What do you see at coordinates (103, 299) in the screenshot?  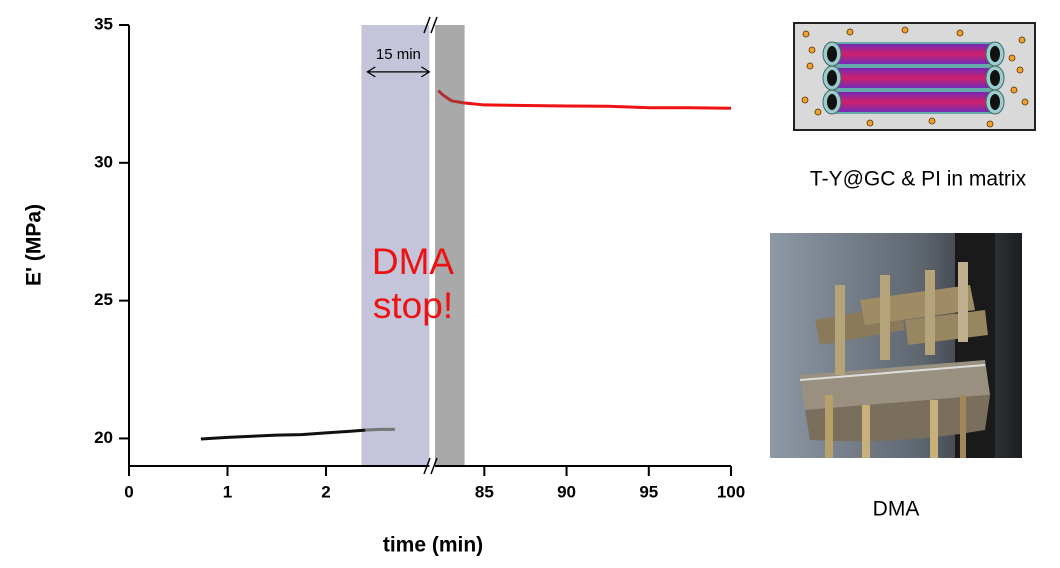 I see `y-tick-label: 25` at bounding box center [103, 299].